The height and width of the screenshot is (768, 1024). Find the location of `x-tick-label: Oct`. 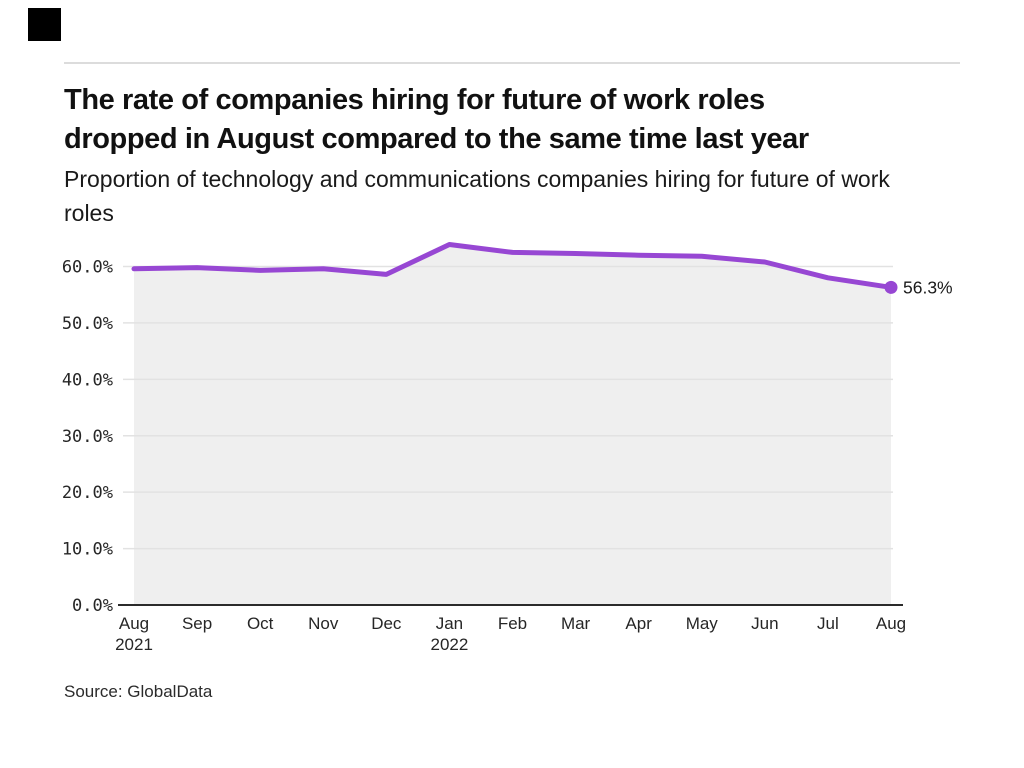

x-tick-label: Oct is located at coordinates (260, 623).